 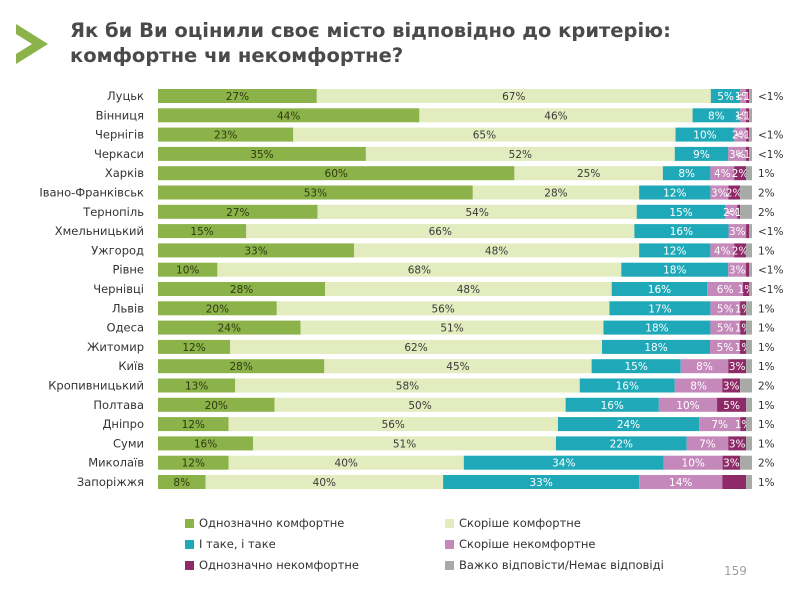 What do you see at coordinates (655, 348) in the screenshot?
I see `data-label: 18%` at bounding box center [655, 348].